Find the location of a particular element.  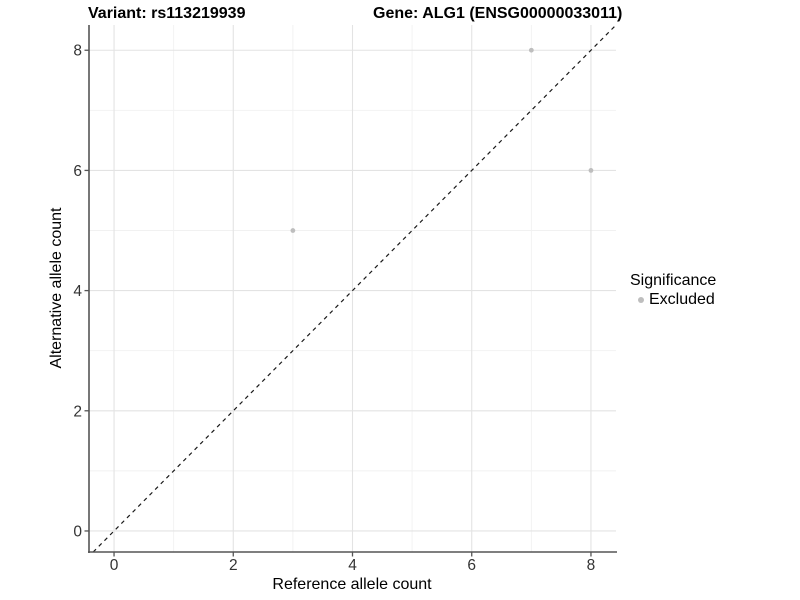

plot-title-variant: Variant: rs113219939 is located at coordinates (167, 13).